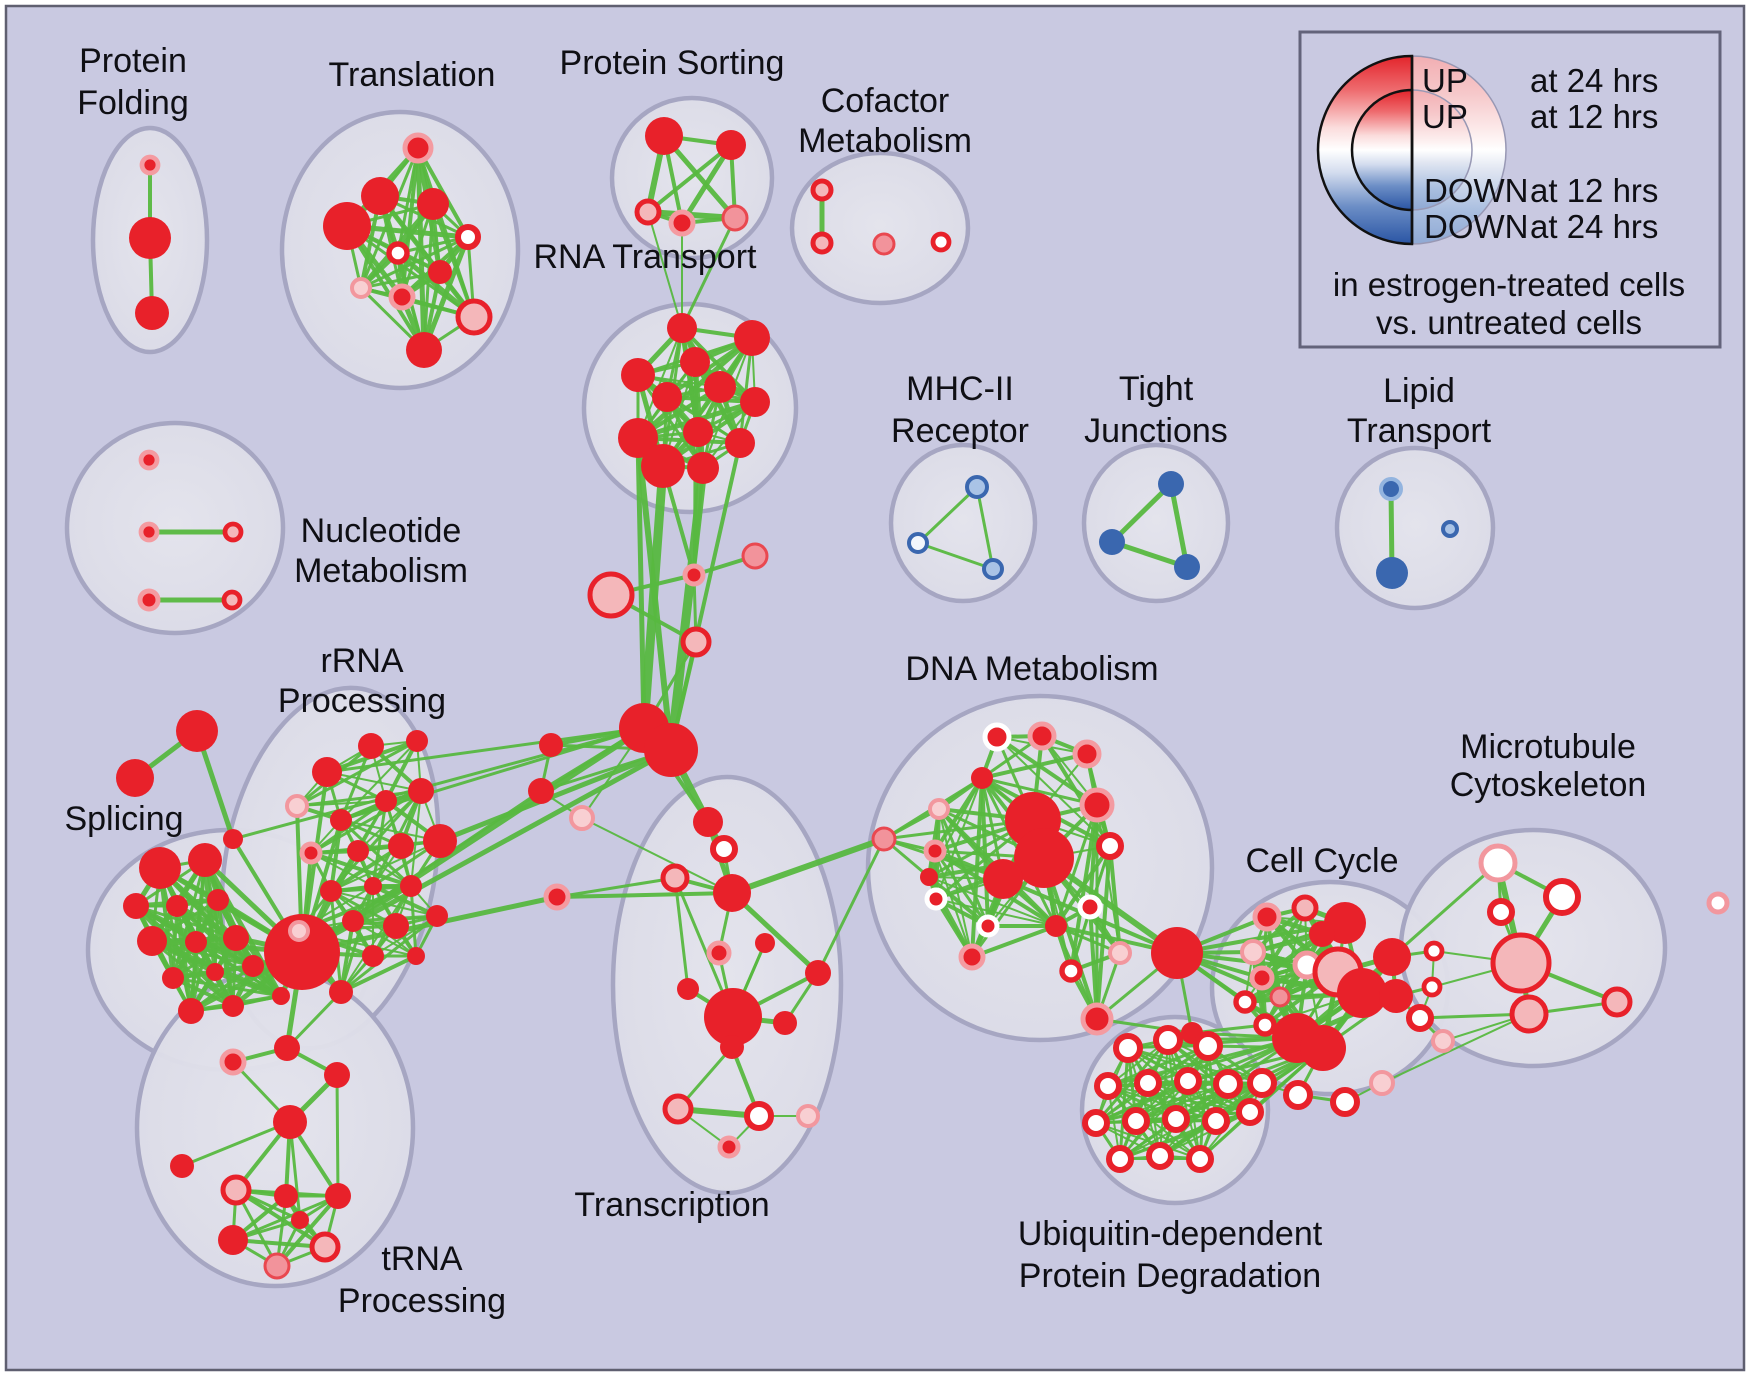 The width and height of the screenshot is (1750, 1376). Describe the element at coordinates (1031, 669) in the screenshot. I see `cluster-label-dna-metabolism-0: DNA Metabolism` at that location.